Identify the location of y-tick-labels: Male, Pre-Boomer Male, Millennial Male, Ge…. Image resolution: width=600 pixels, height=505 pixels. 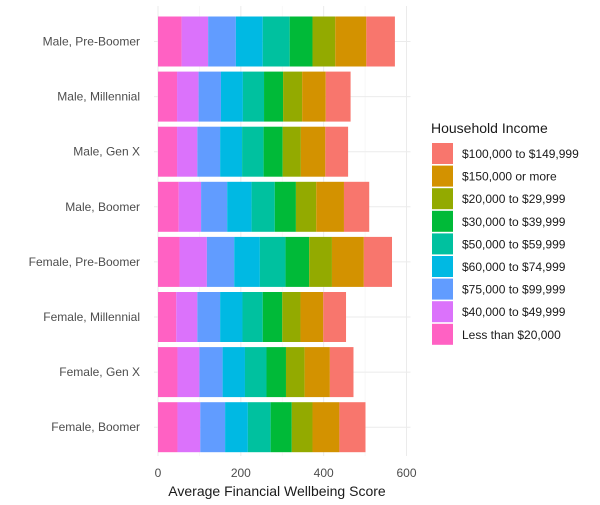
(84, 235).